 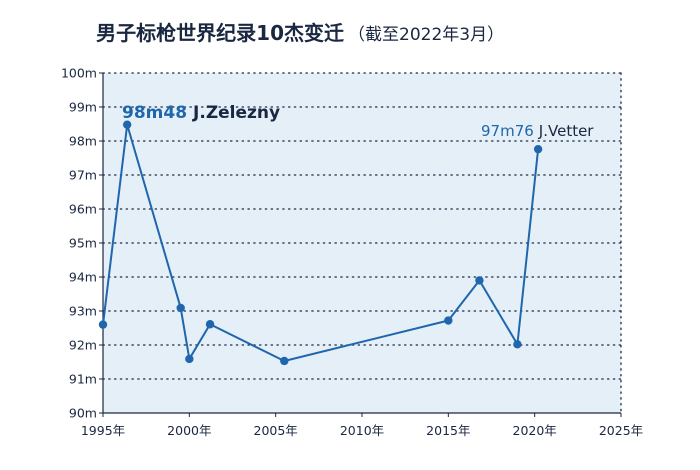 What do you see at coordinates (220, 33) in the screenshot?
I see `chart-title: 男子标枪世界纪录10杰变迁` at bounding box center [220, 33].